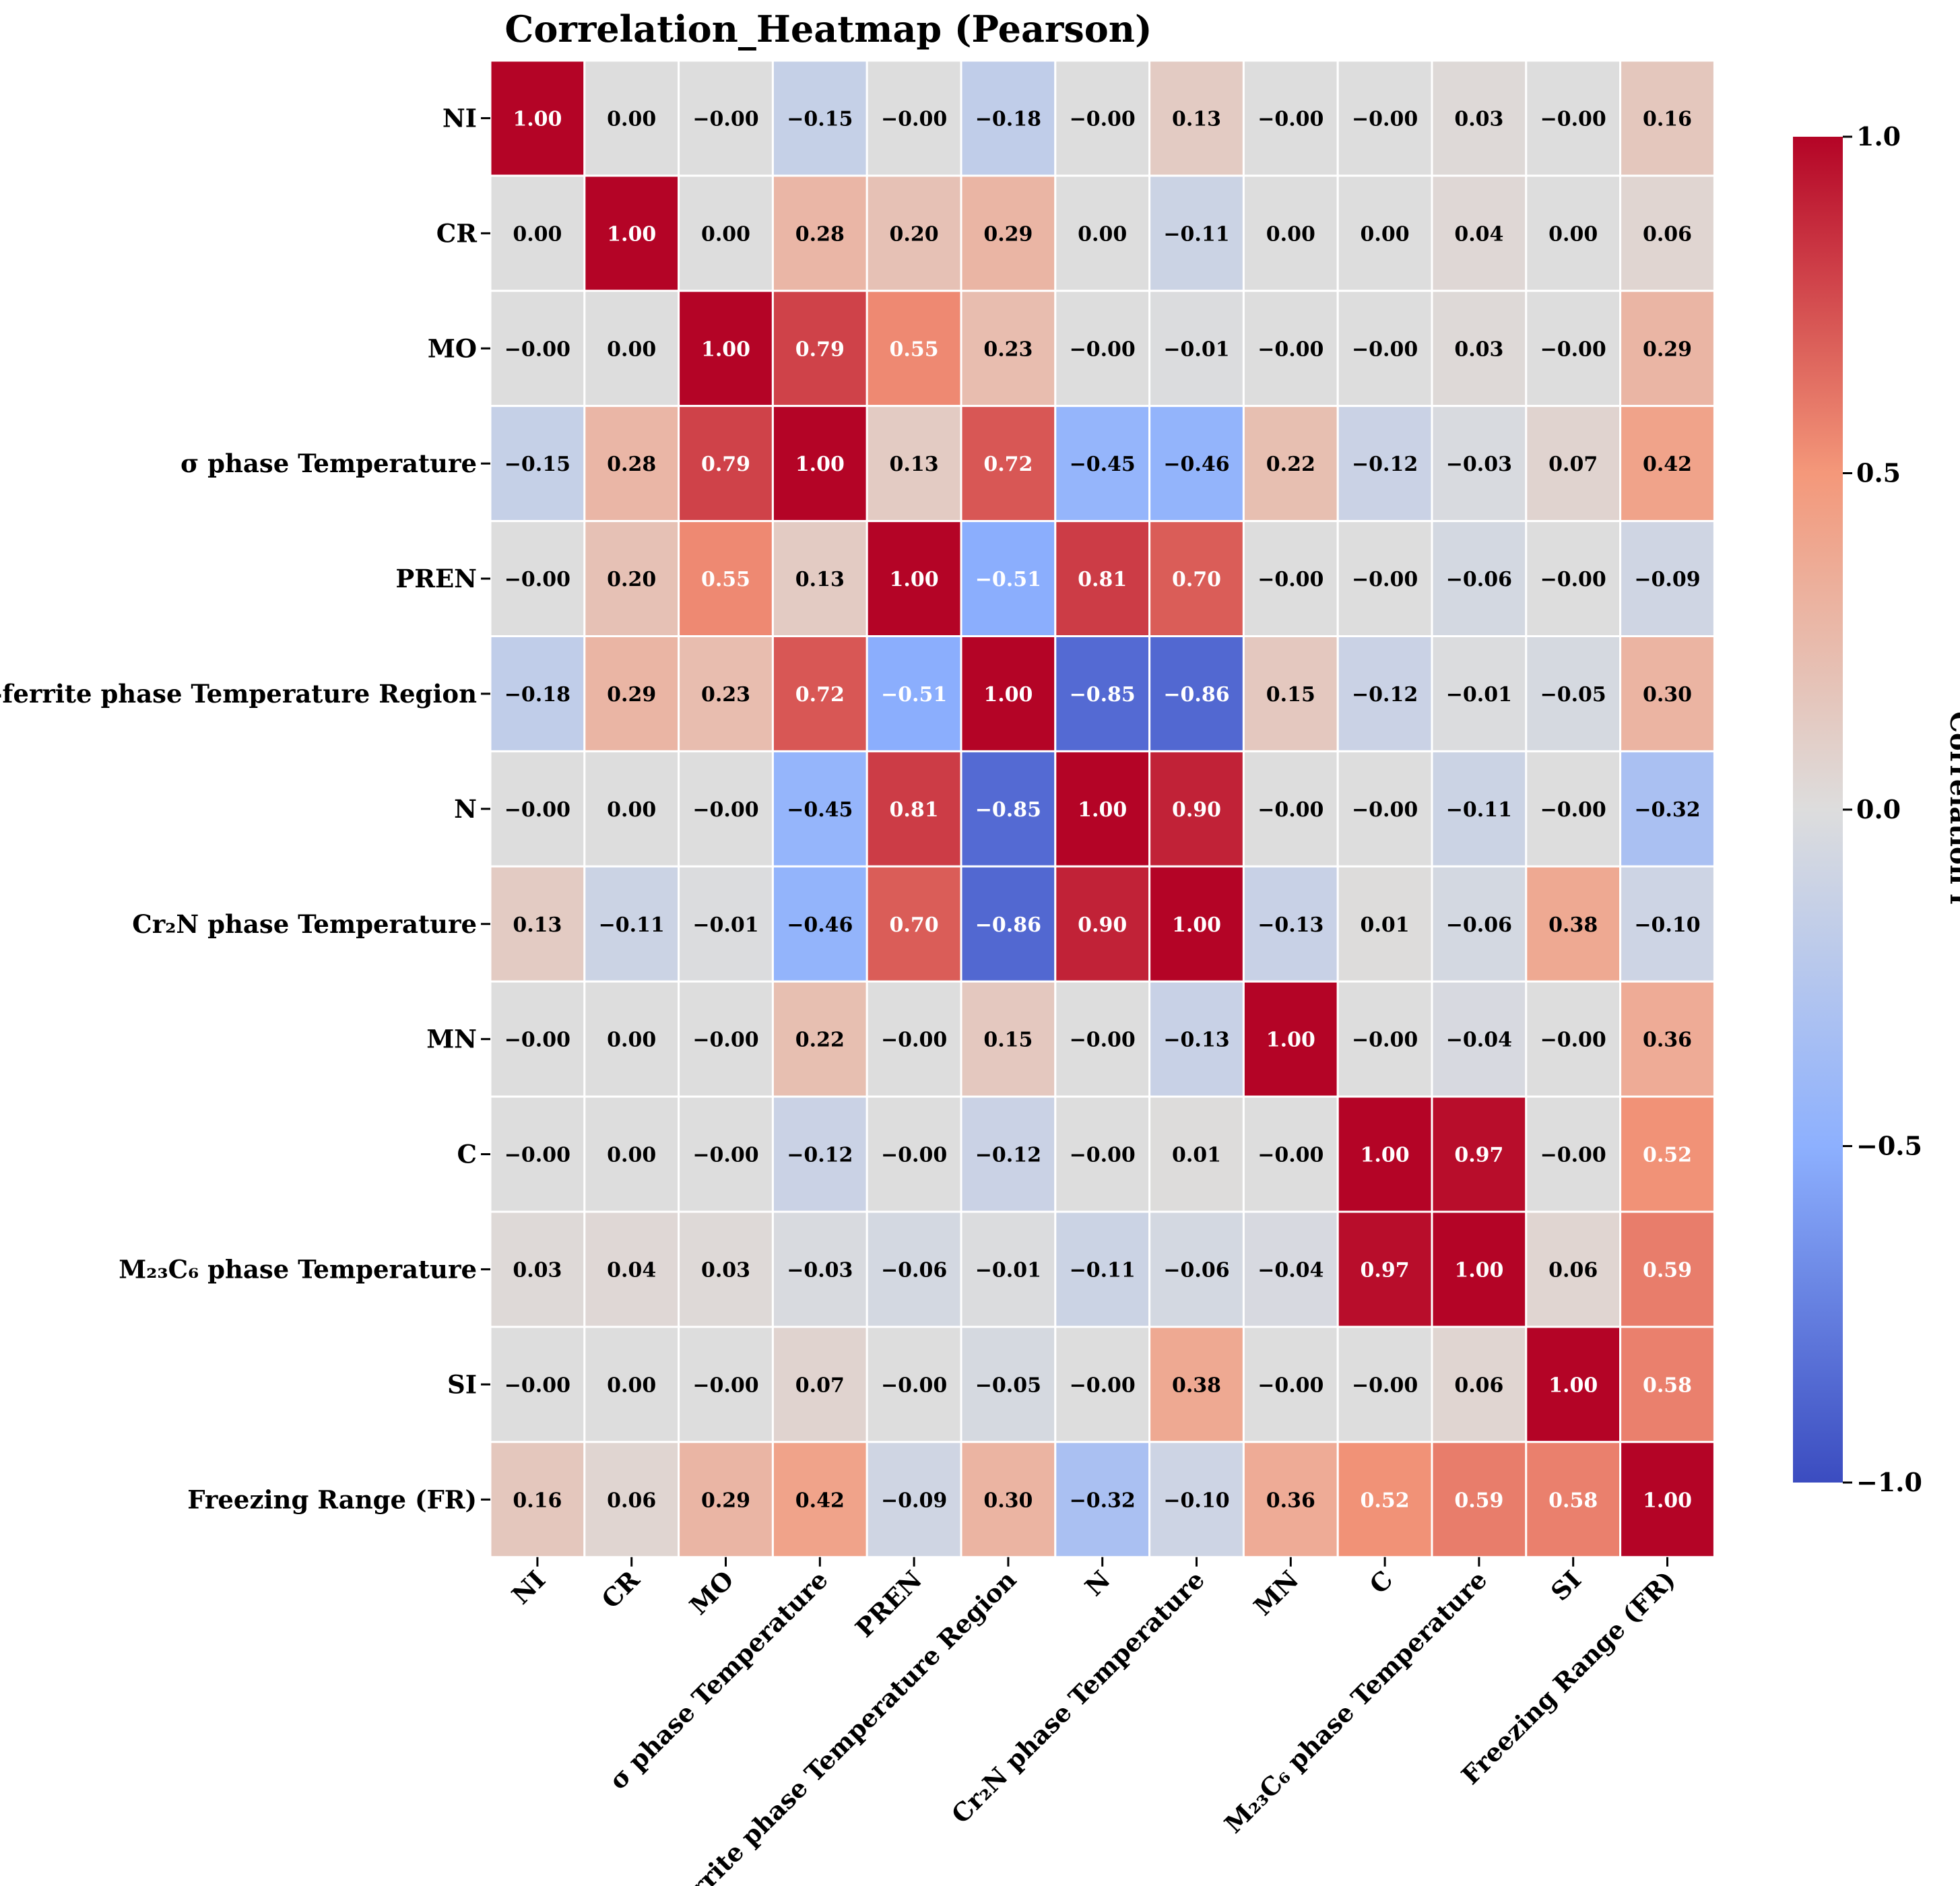 The image size is (1960, 1886). What do you see at coordinates (712, 1593) in the screenshot?
I see `column-label: MO` at bounding box center [712, 1593].